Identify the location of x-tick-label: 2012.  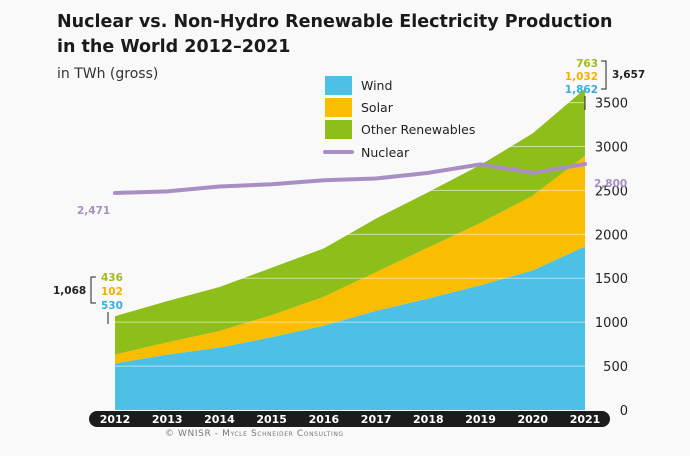
(115, 419).